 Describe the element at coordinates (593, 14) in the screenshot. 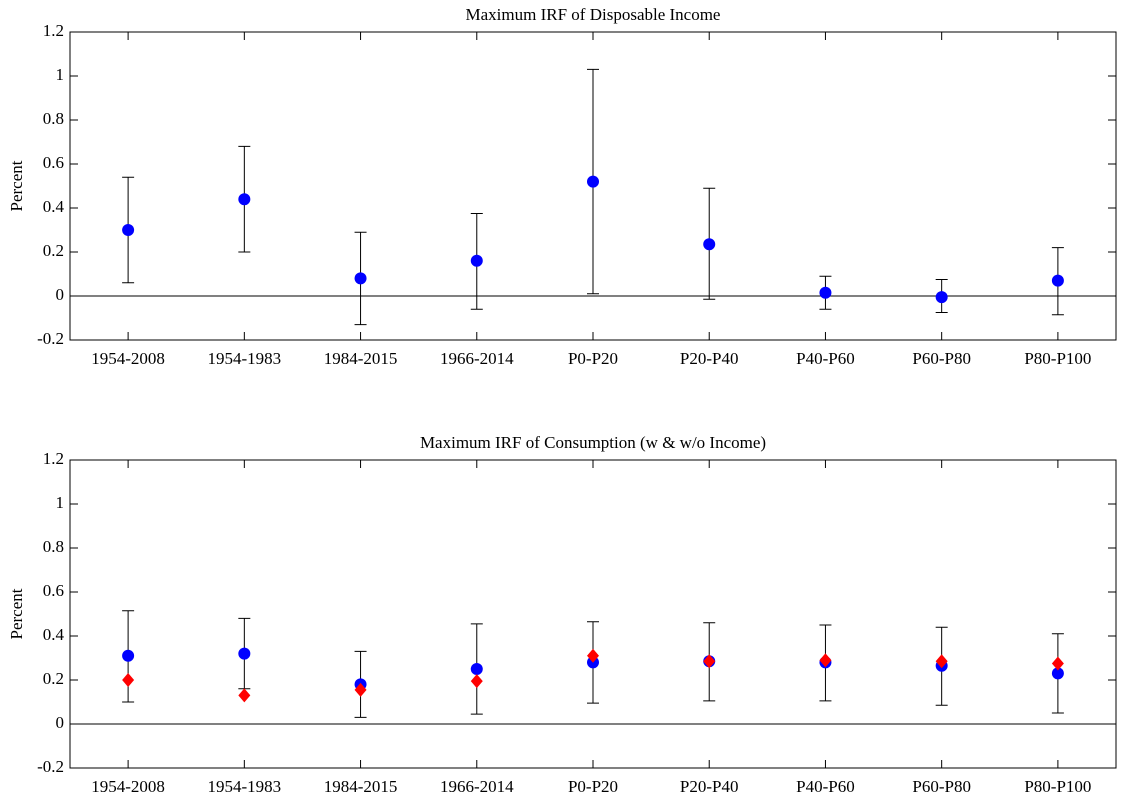

I see `chart-title: Maximum IRF of Disposable Income` at that location.